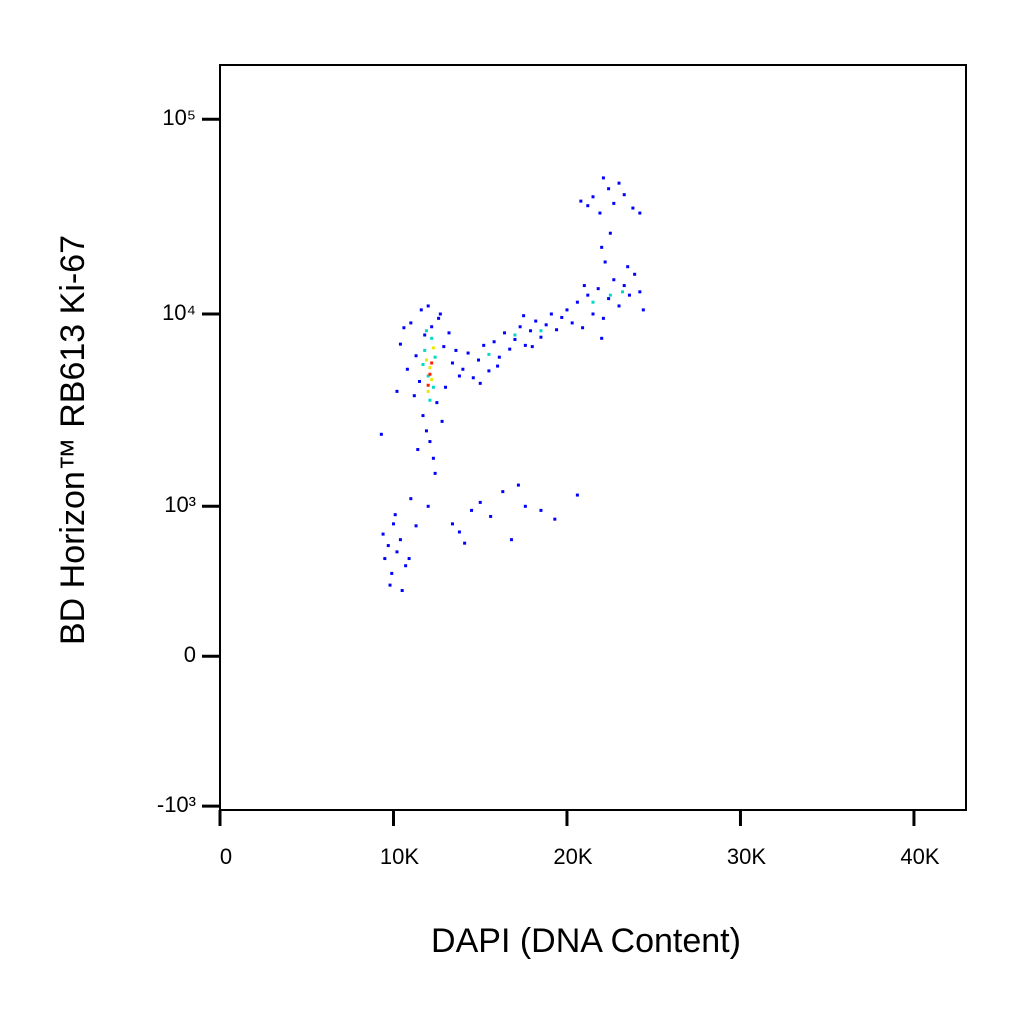 The height and width of the screenshot is (1029, 1024). What do you see at coordinates (586, 941) in the screenshot?
I see `x-axis-label: DAPI (DNA Content)` at bounding box center [586, 941].